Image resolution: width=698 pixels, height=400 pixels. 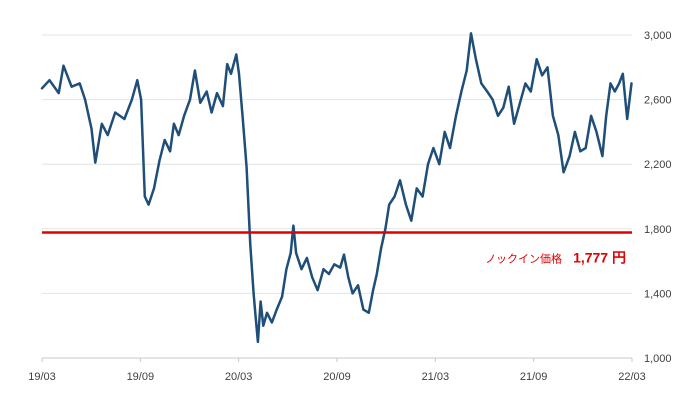 I want to click on x-tick-label: 19/03, so click(x=42, y=377).